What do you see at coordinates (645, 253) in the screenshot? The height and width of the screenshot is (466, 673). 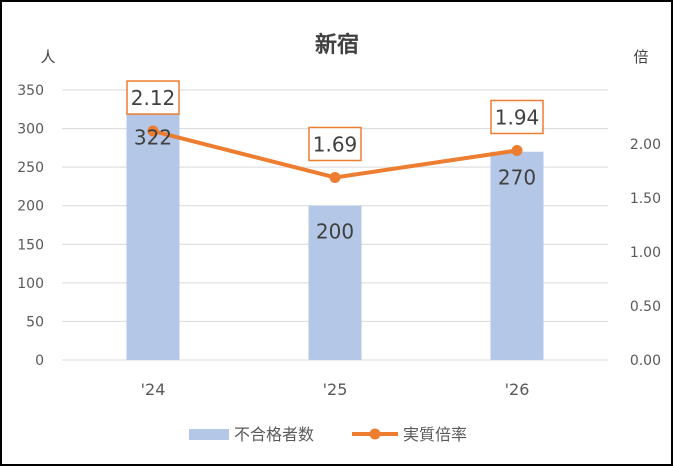 I see `right-tick-label: 1.00` at bounding box center [645, 253].